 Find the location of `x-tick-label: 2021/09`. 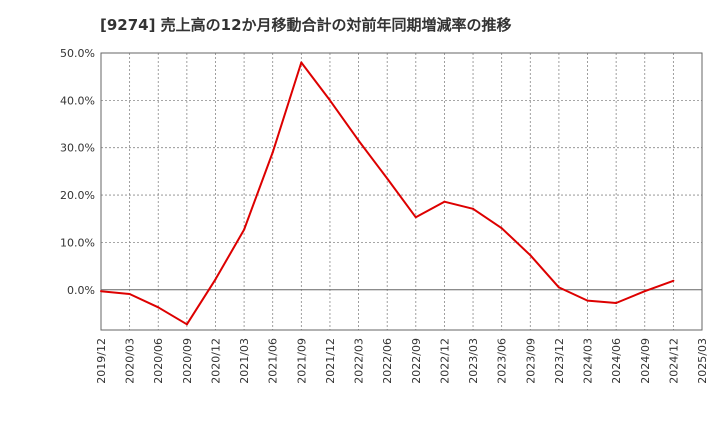

x-tick-label: 2021/09 is located at coordinates (301, 361).